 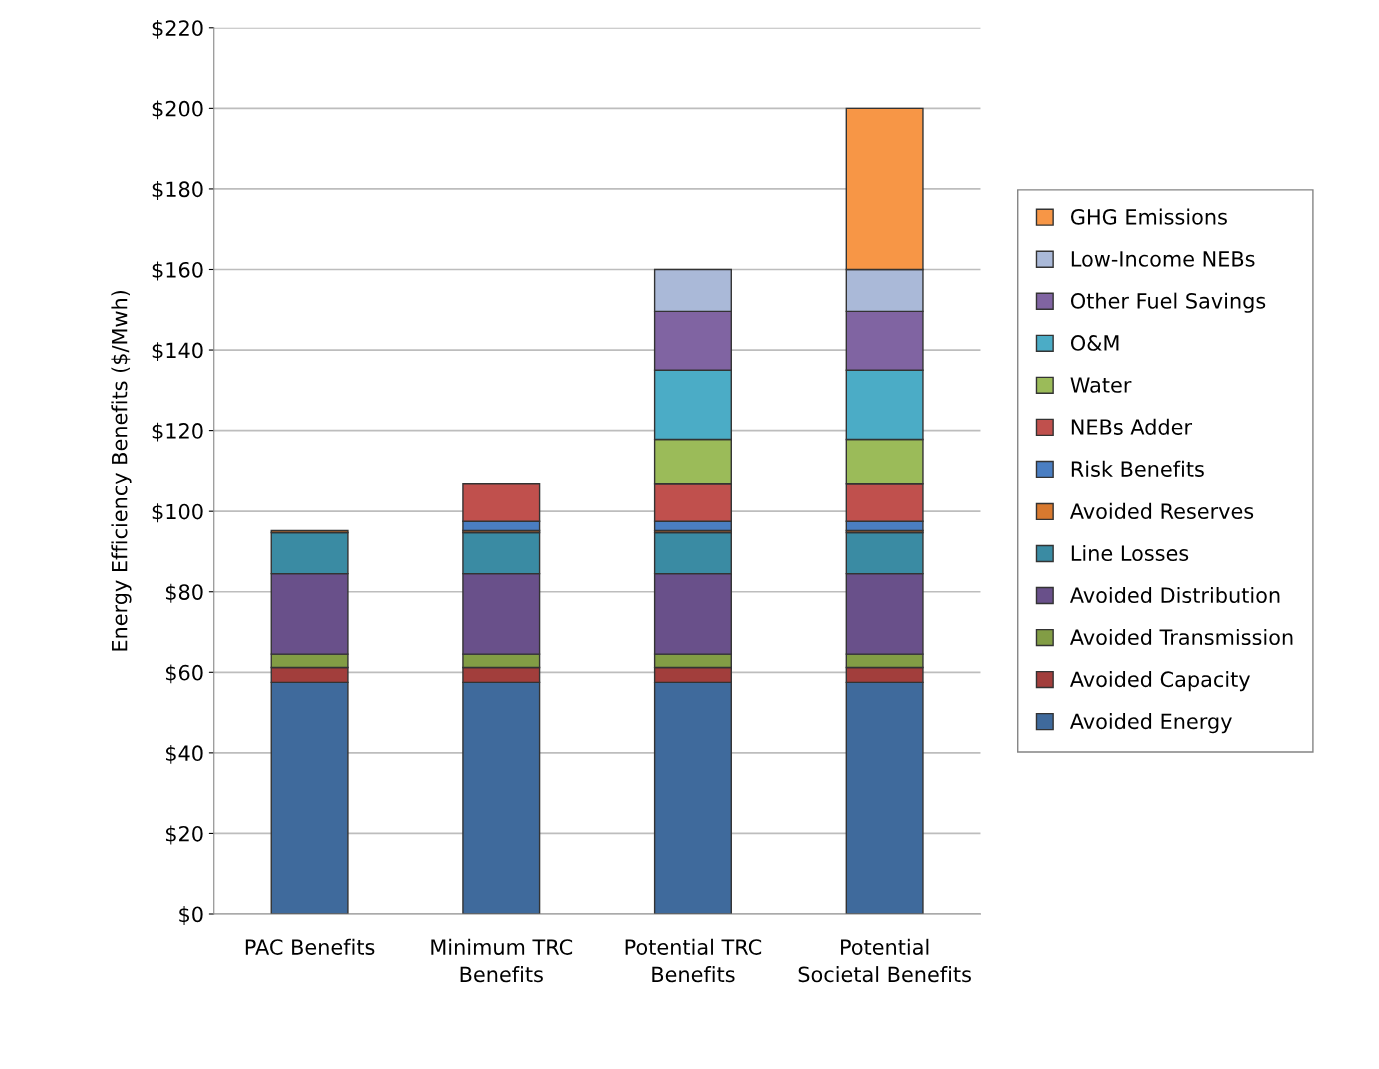 What do you see at coordinates (1160, 681) in the screenshot?
I see `legend-label: Avoided Capacity` at bounding box center [1160, 681].